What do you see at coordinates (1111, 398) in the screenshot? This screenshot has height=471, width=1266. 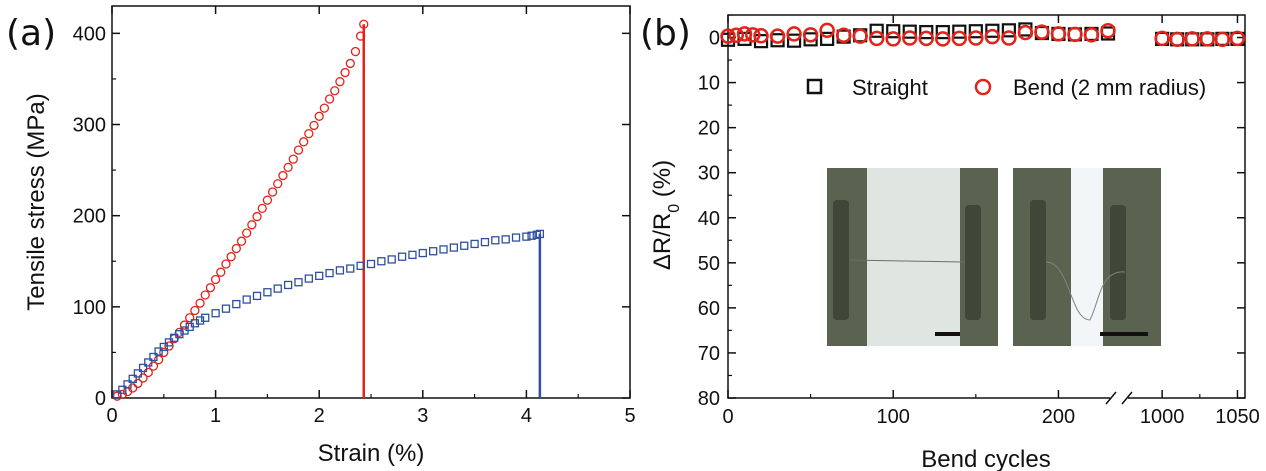 I see `axis-break-mark` at bounding box center [1111, 398].